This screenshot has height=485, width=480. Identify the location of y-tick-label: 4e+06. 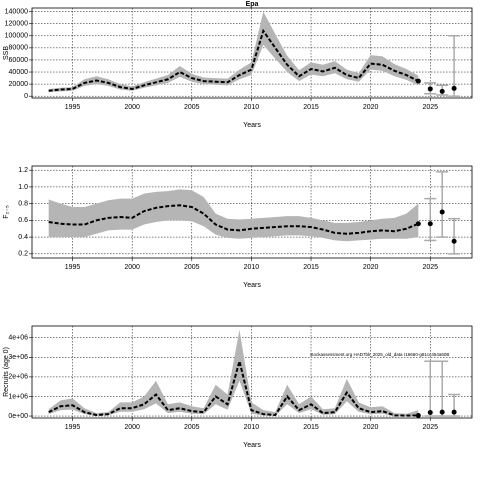
(18, 338).